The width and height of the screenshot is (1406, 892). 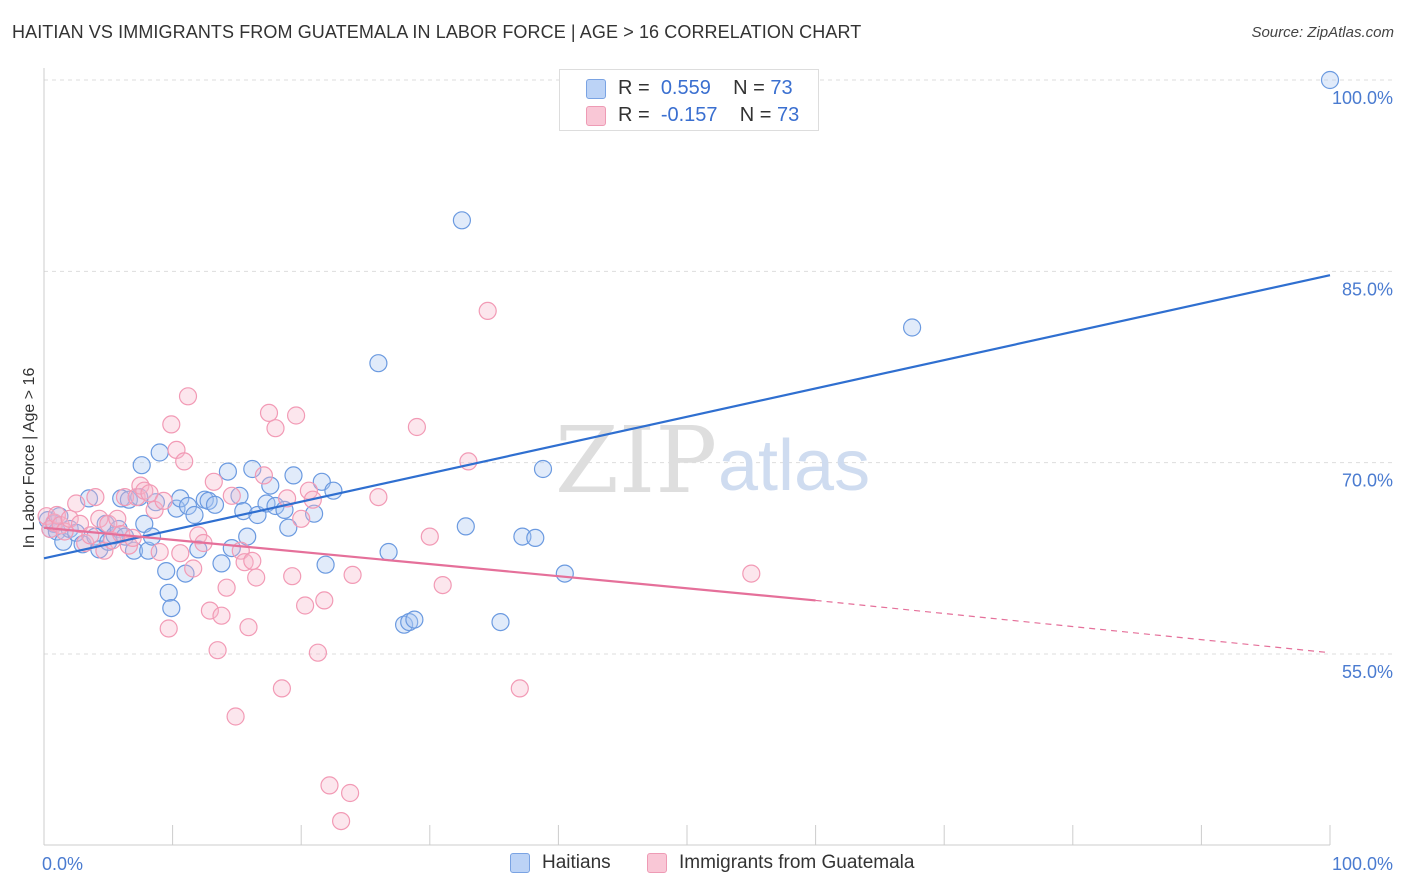 I want to click on y-axis-label: In Labor Force | Age > 16, so click(x=29, y=458).